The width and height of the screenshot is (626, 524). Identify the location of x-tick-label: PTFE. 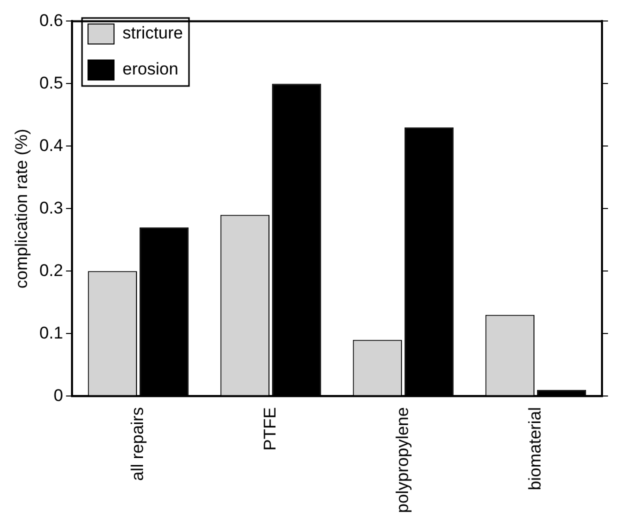
(270, 429).